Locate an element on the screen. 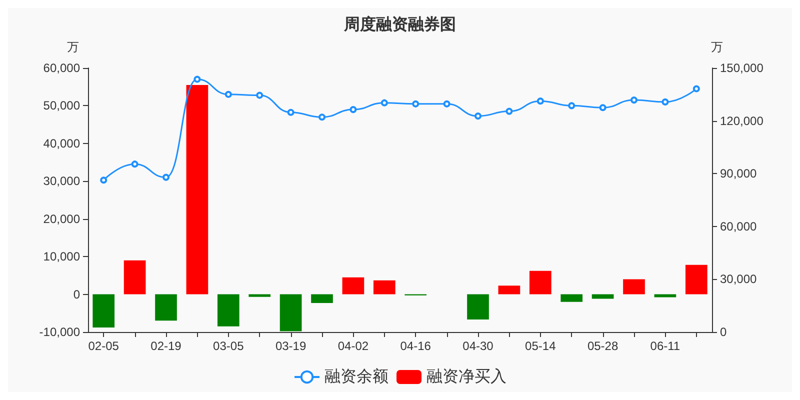 The width and height of the screenshot is (800, 400). x-tick-label: 06-11 is located at coordinates (665, 346).